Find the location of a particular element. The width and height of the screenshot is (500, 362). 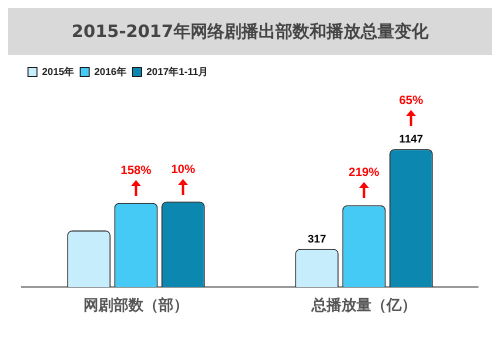

annotation: 10% is located at coordinates (183, 169).